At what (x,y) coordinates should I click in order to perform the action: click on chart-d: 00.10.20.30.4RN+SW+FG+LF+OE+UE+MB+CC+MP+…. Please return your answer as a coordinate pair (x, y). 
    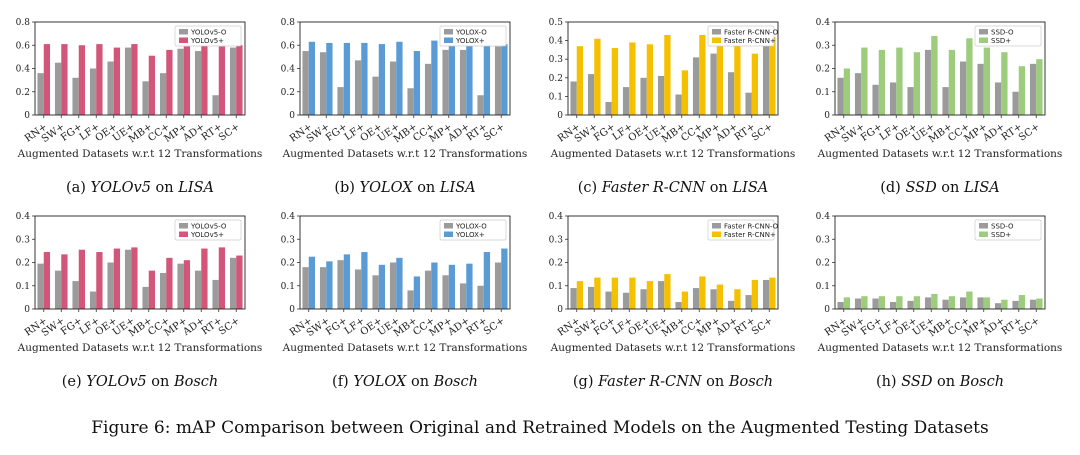
    Looking at the image, I should click on (939, 107).